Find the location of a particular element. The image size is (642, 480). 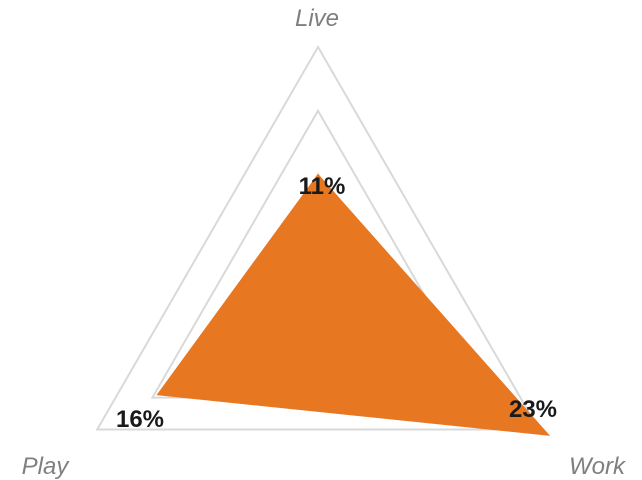

axis-label-play: Play is located at coordinates (46, 466).